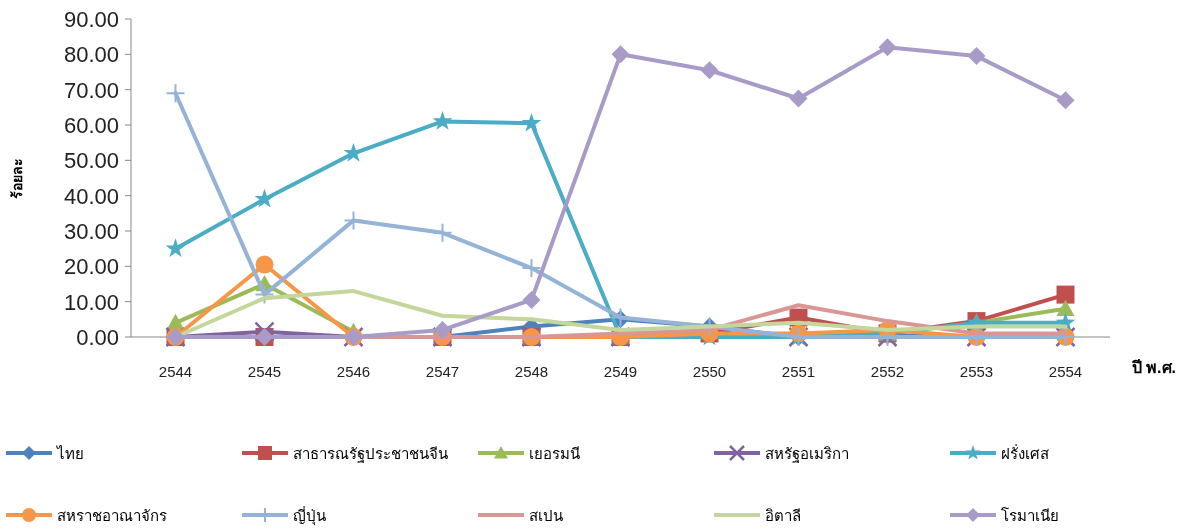 This screenshot has width=1191, height=530. What do you see at coordinates (91, 161) in the screenshot?
I see `y-tick-label: 50.00` at bounding box center [91, 161].